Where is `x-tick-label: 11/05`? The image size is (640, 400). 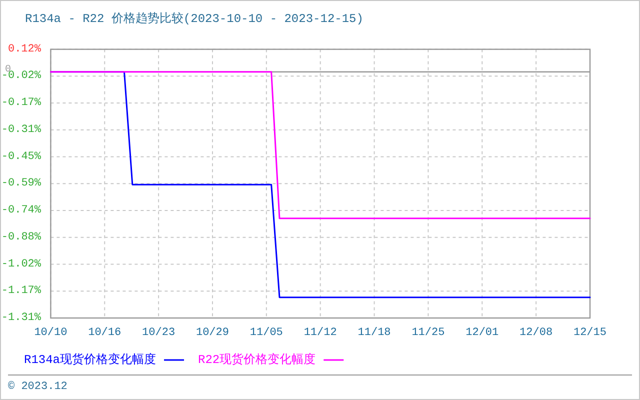
x-tick-label: 11/05 is located at coordinates (266, 333).